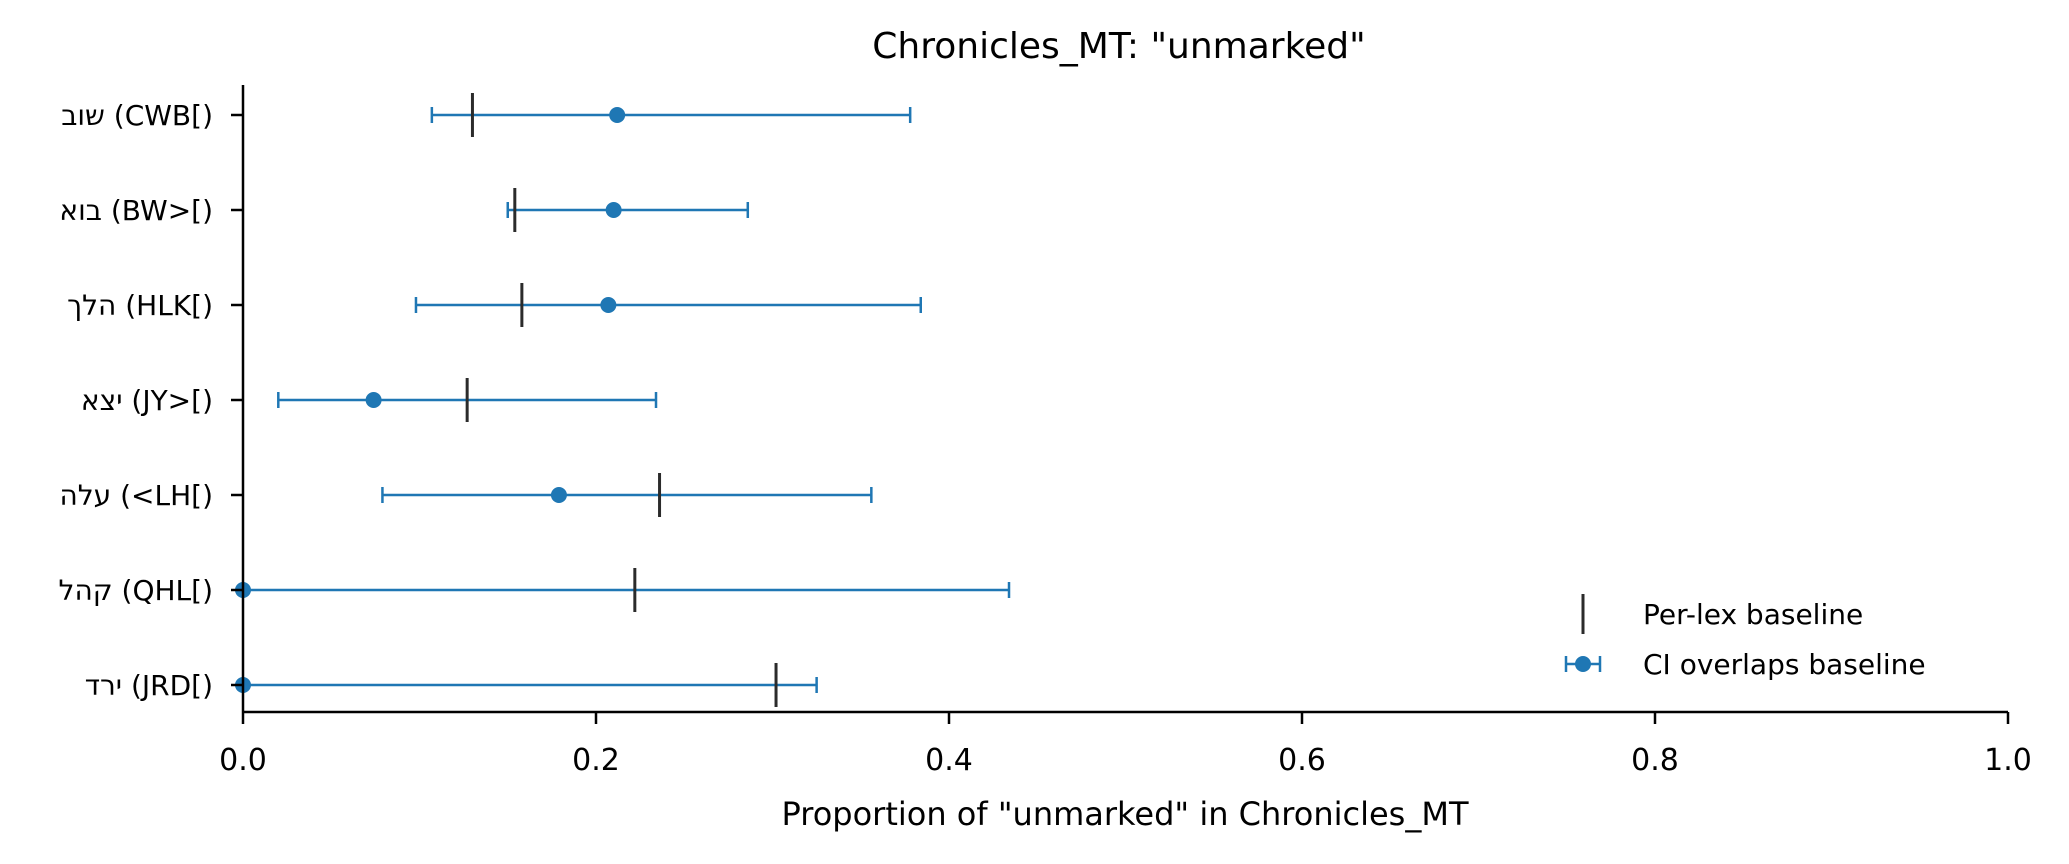  I want to click on x-tick-label: 0.8, so click(1655, 760).